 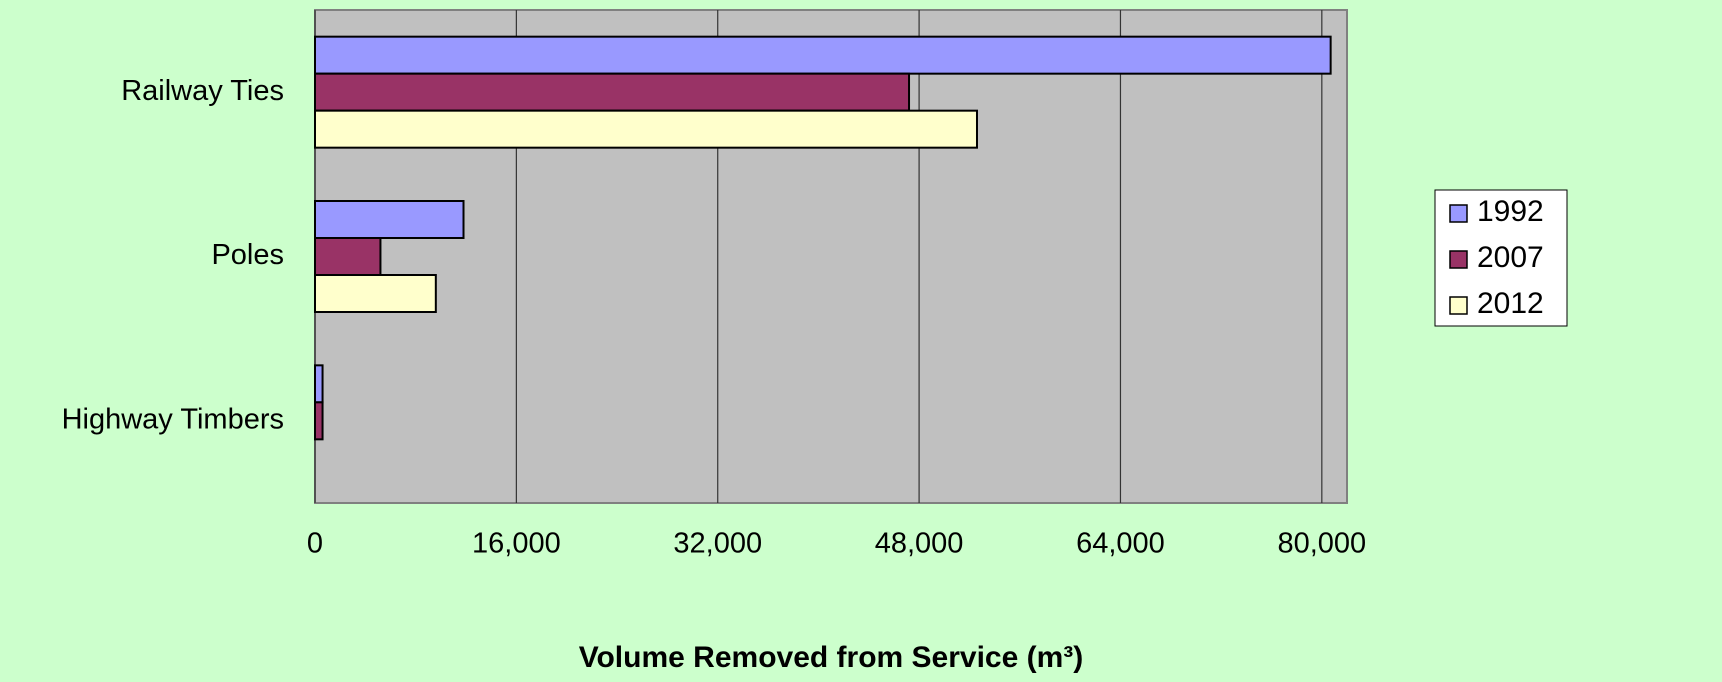 I want to click on legend-label: 2007, so click(x=1510, y=257).